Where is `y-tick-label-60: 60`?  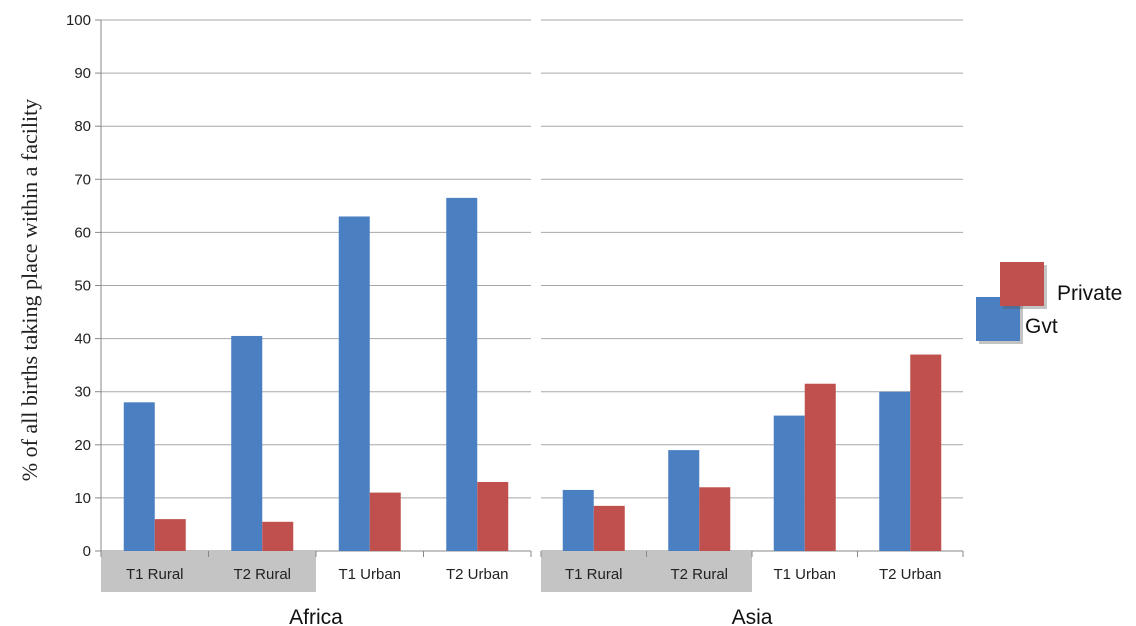
y-tick-label-60: 60 is located at coordinates (82, 232).